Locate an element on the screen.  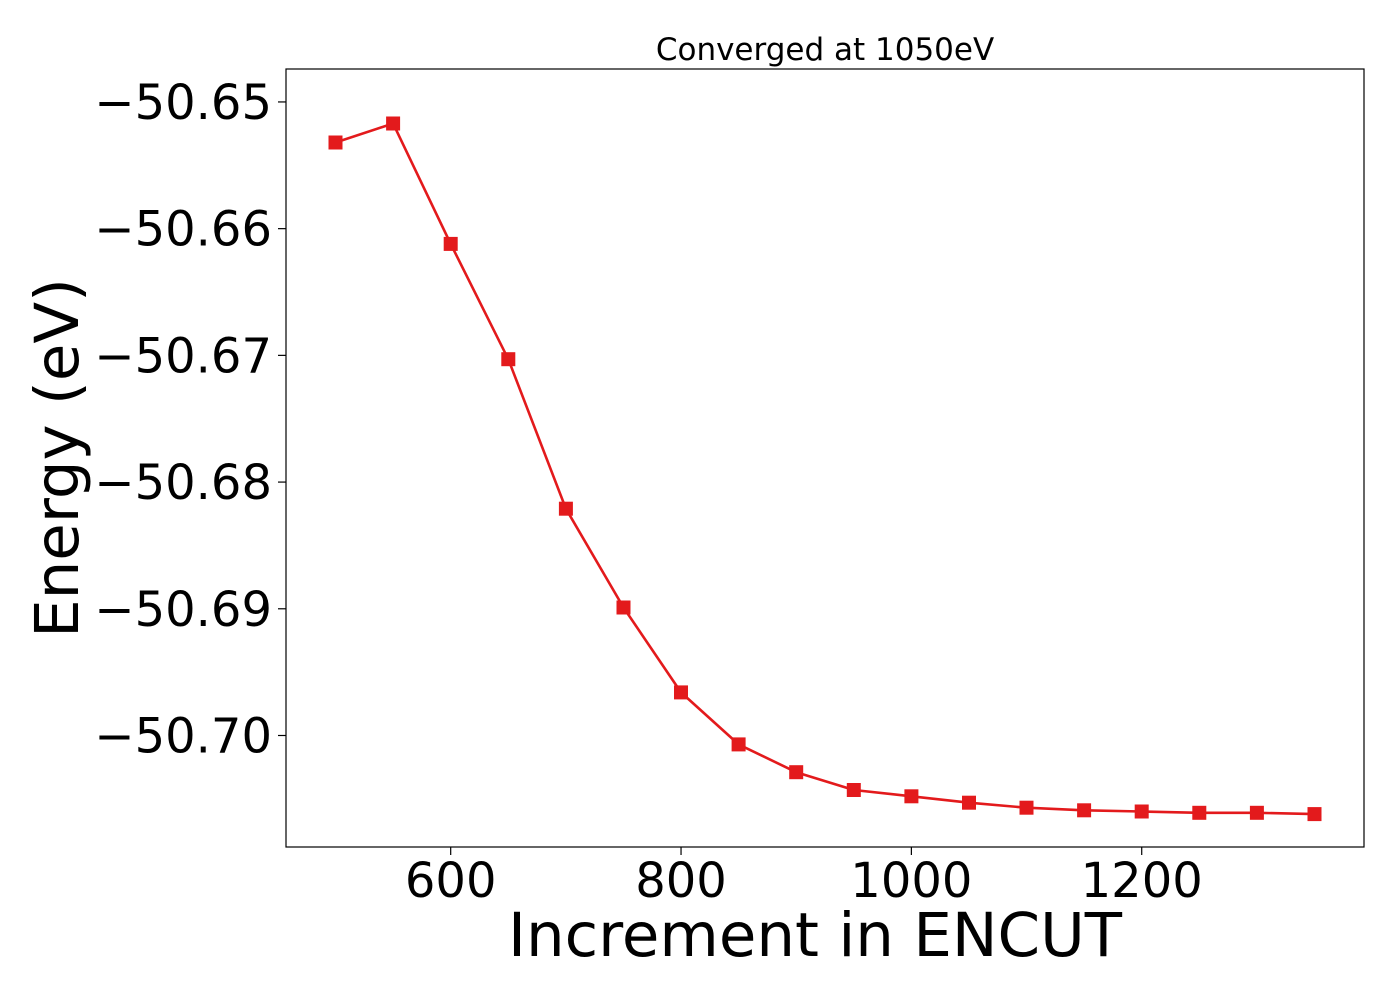
chart-title: Converged at 1050eV is located at coordinates (825, 50).